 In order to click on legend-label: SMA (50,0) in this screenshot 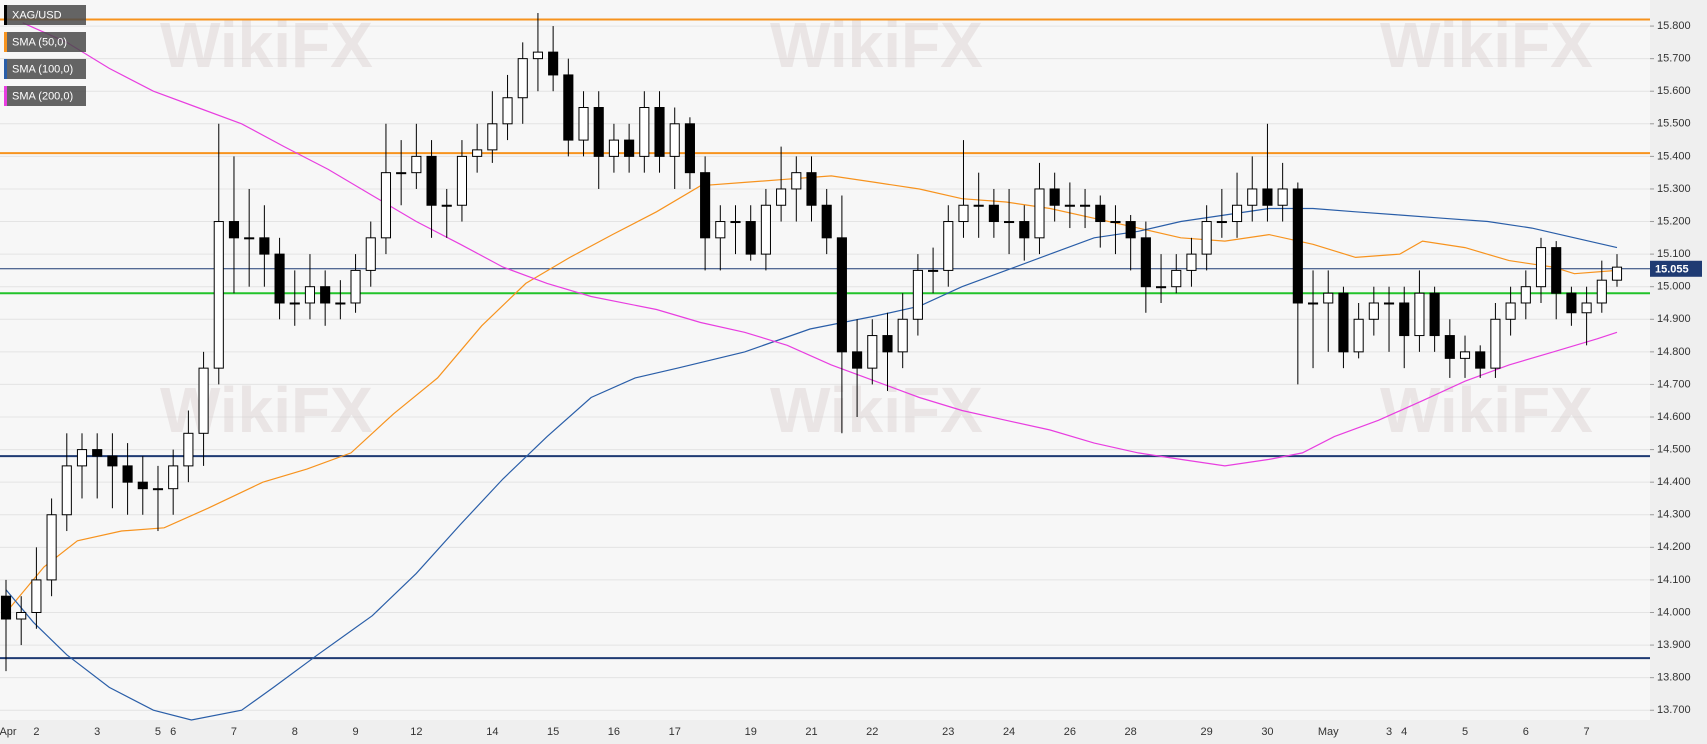, I will do `click(39, 42)`.